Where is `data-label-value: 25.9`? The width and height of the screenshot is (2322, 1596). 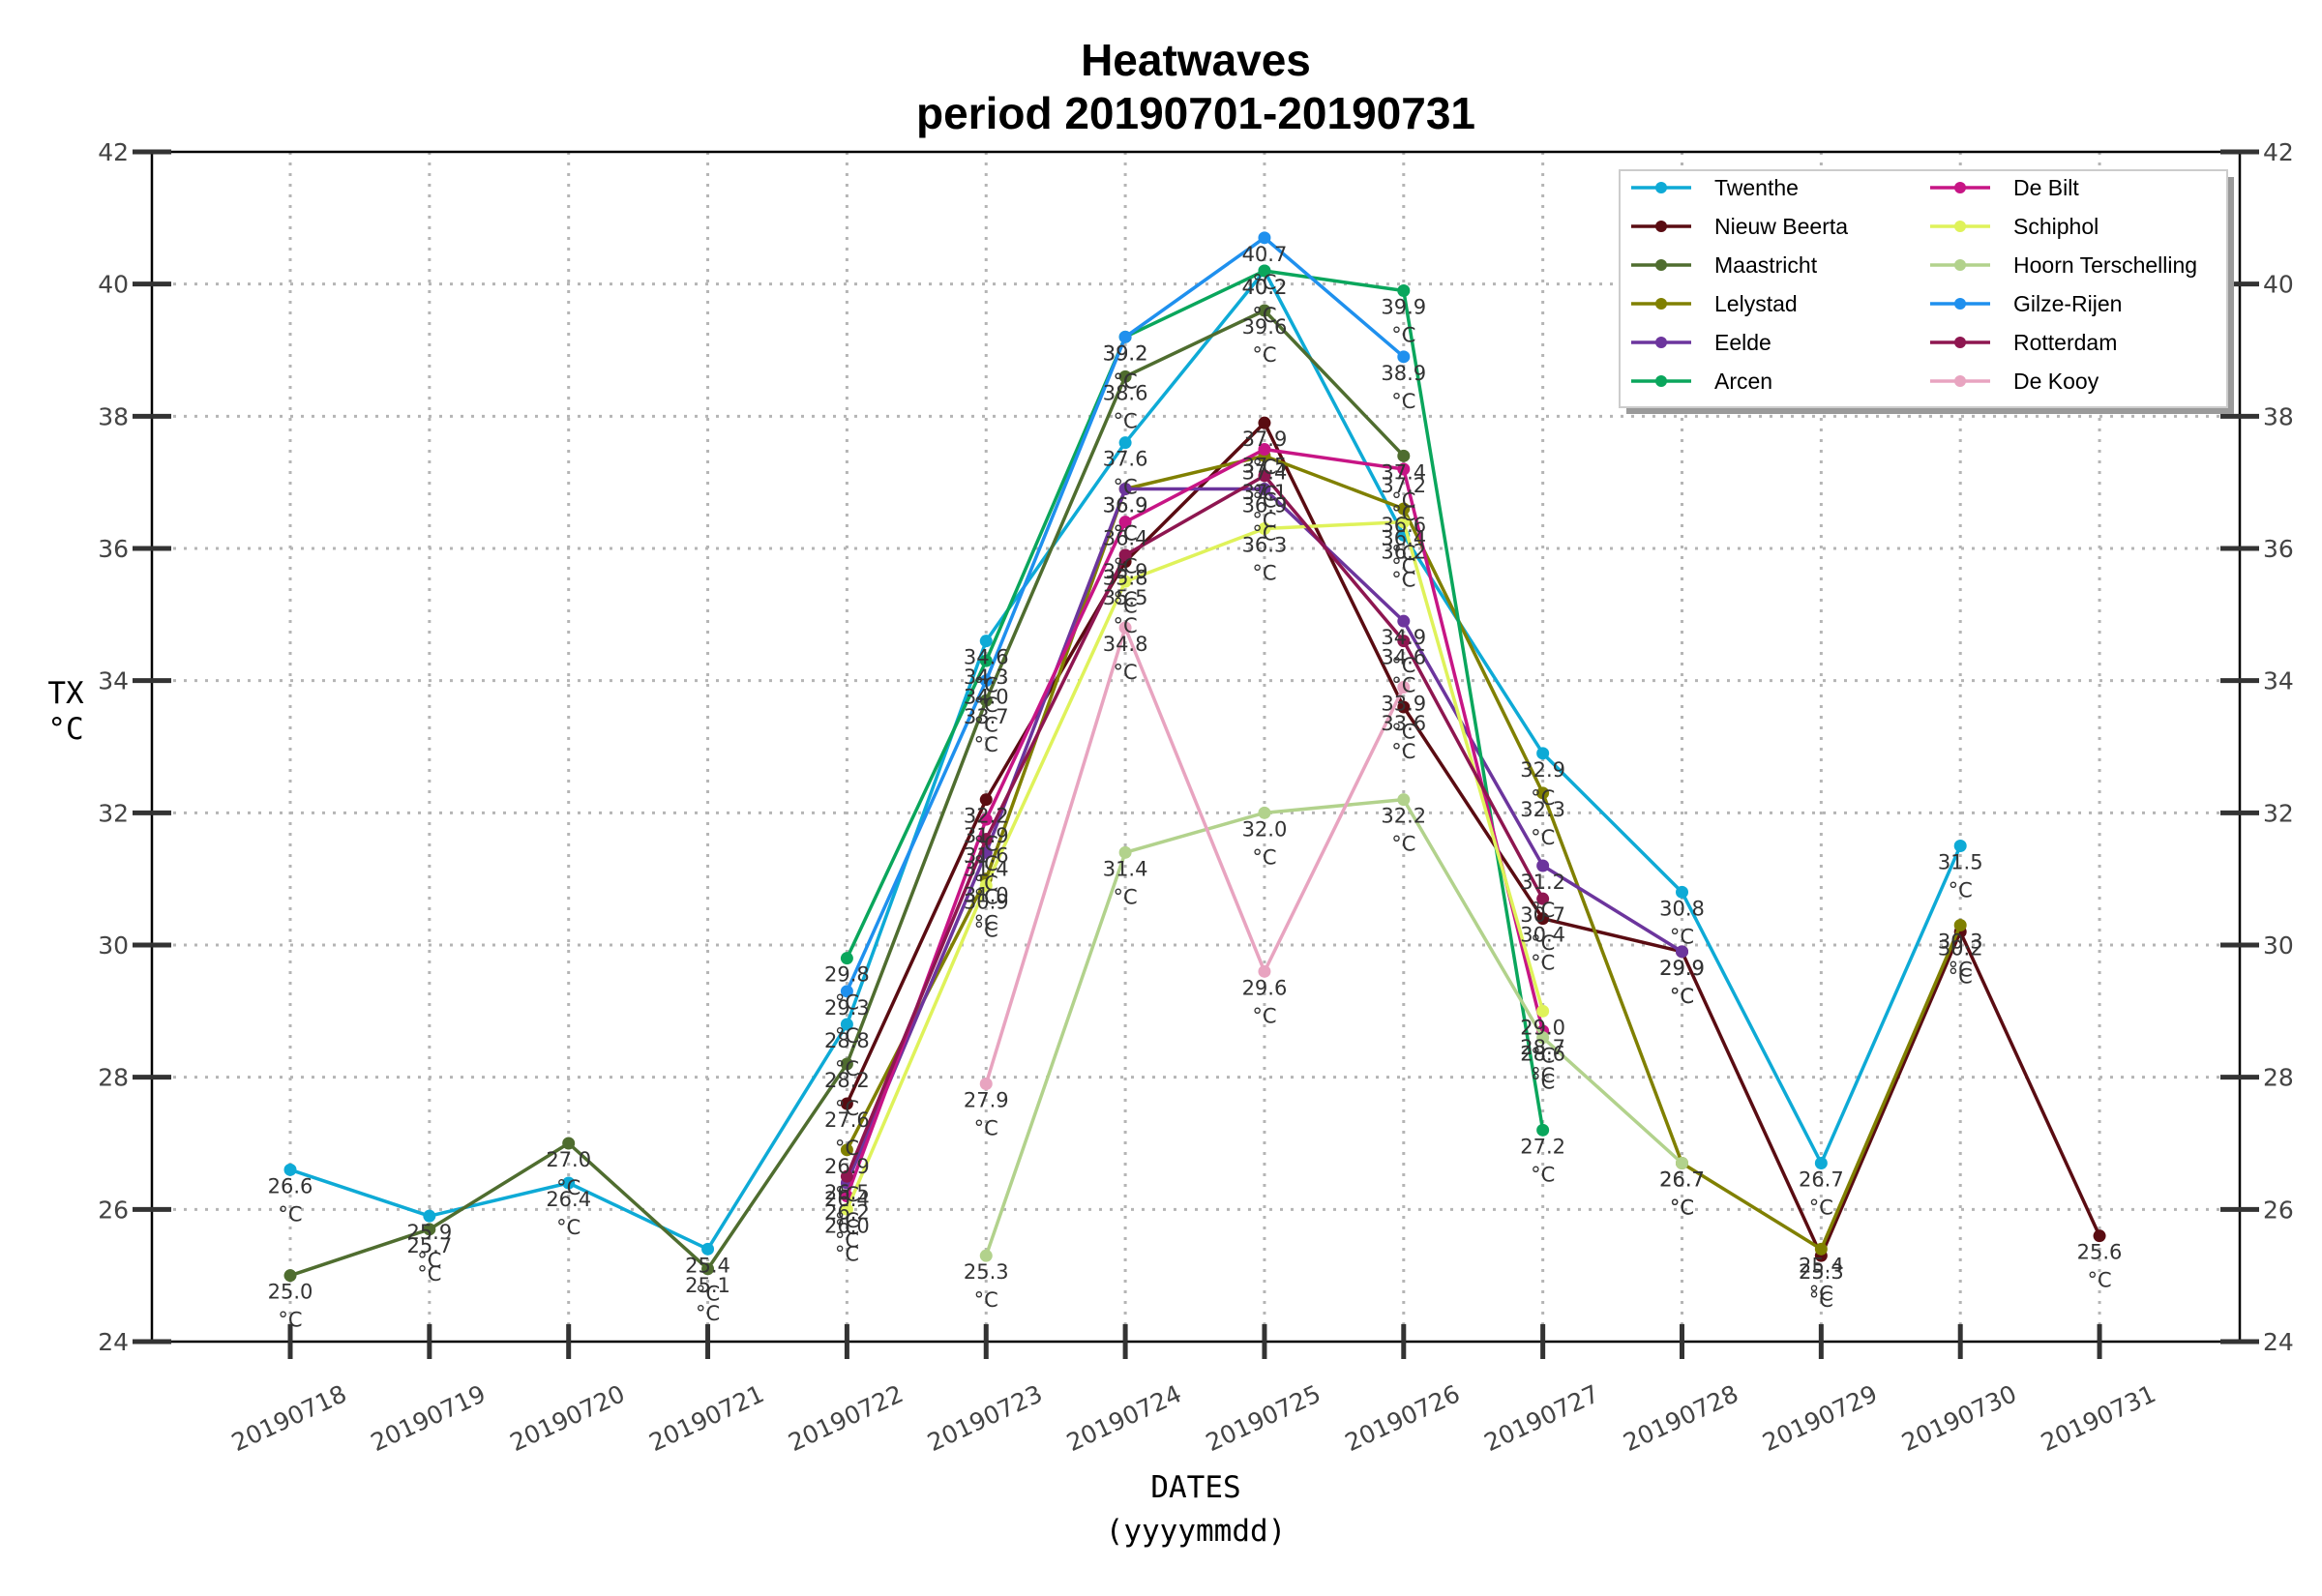
data-label-value: 25.9 is located at coordinates (429, 1232).